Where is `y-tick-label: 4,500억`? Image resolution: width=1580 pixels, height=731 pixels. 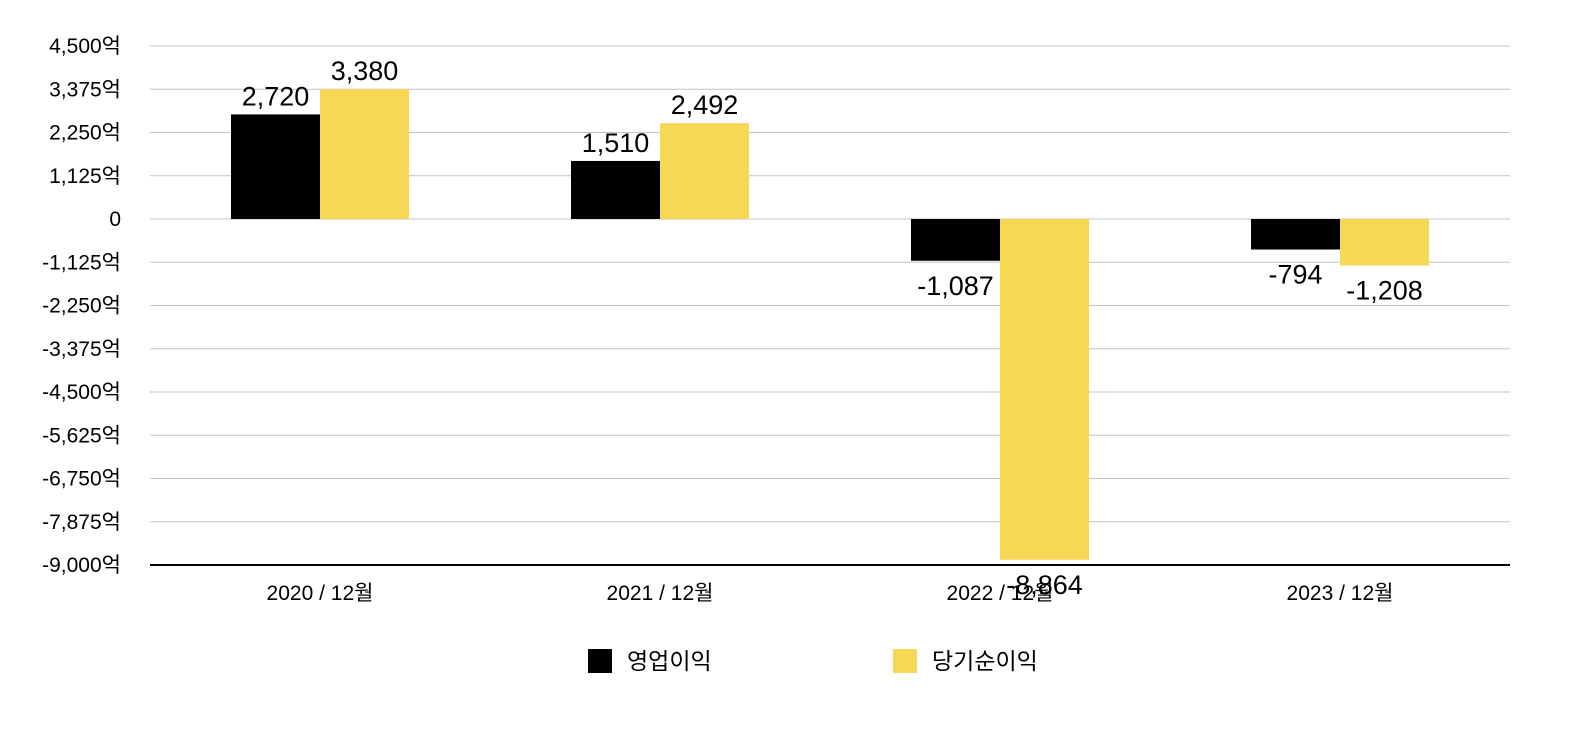 y-tick-label: 4,500억 is located at coordinates (85, 46).